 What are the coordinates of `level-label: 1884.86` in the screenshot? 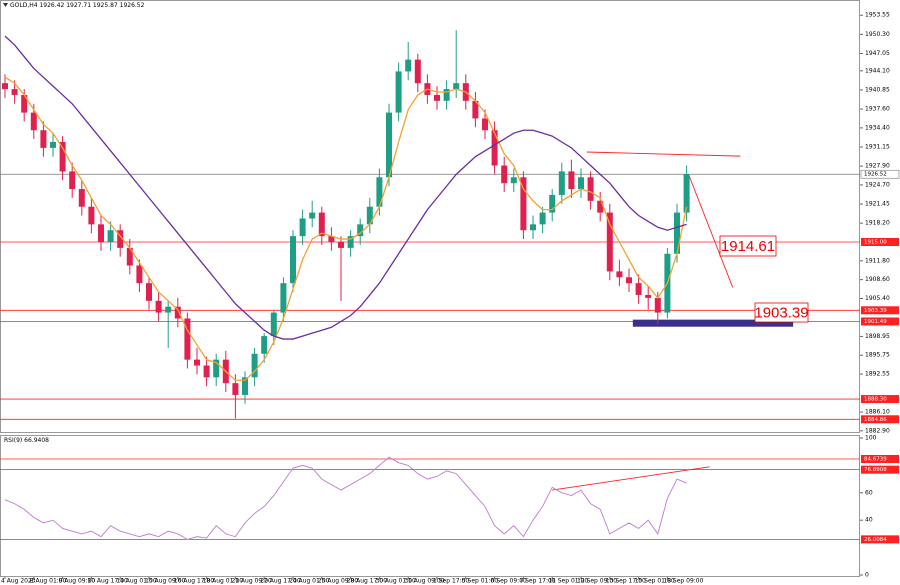 It's located at (875, 420).